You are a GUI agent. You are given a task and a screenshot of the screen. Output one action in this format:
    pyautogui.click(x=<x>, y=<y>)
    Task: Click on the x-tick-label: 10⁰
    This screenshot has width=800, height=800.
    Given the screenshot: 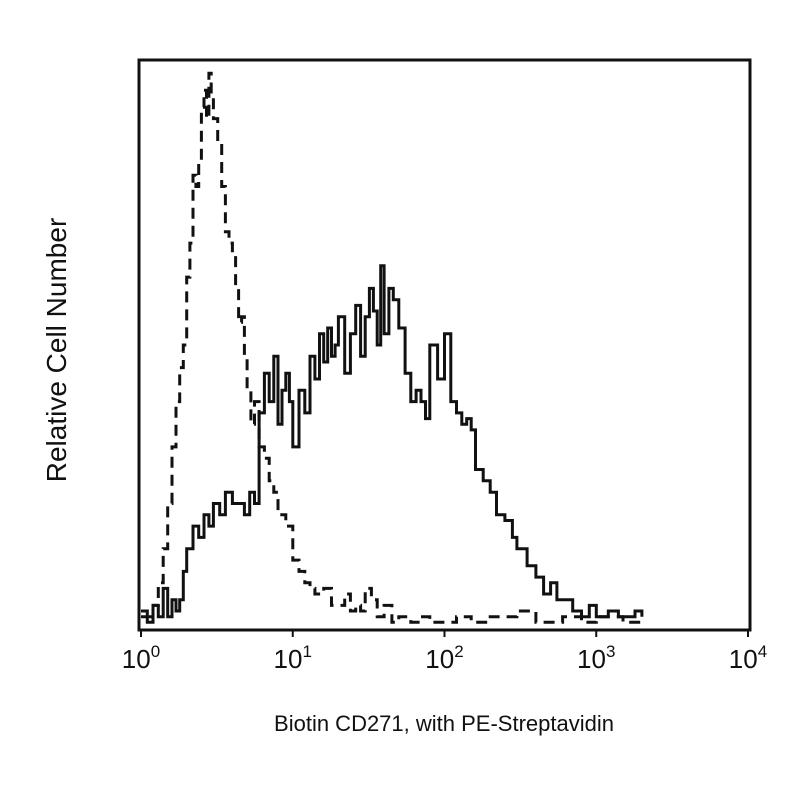 What is the action you would take?
    pyautogui.click(x=141, y=658)
    